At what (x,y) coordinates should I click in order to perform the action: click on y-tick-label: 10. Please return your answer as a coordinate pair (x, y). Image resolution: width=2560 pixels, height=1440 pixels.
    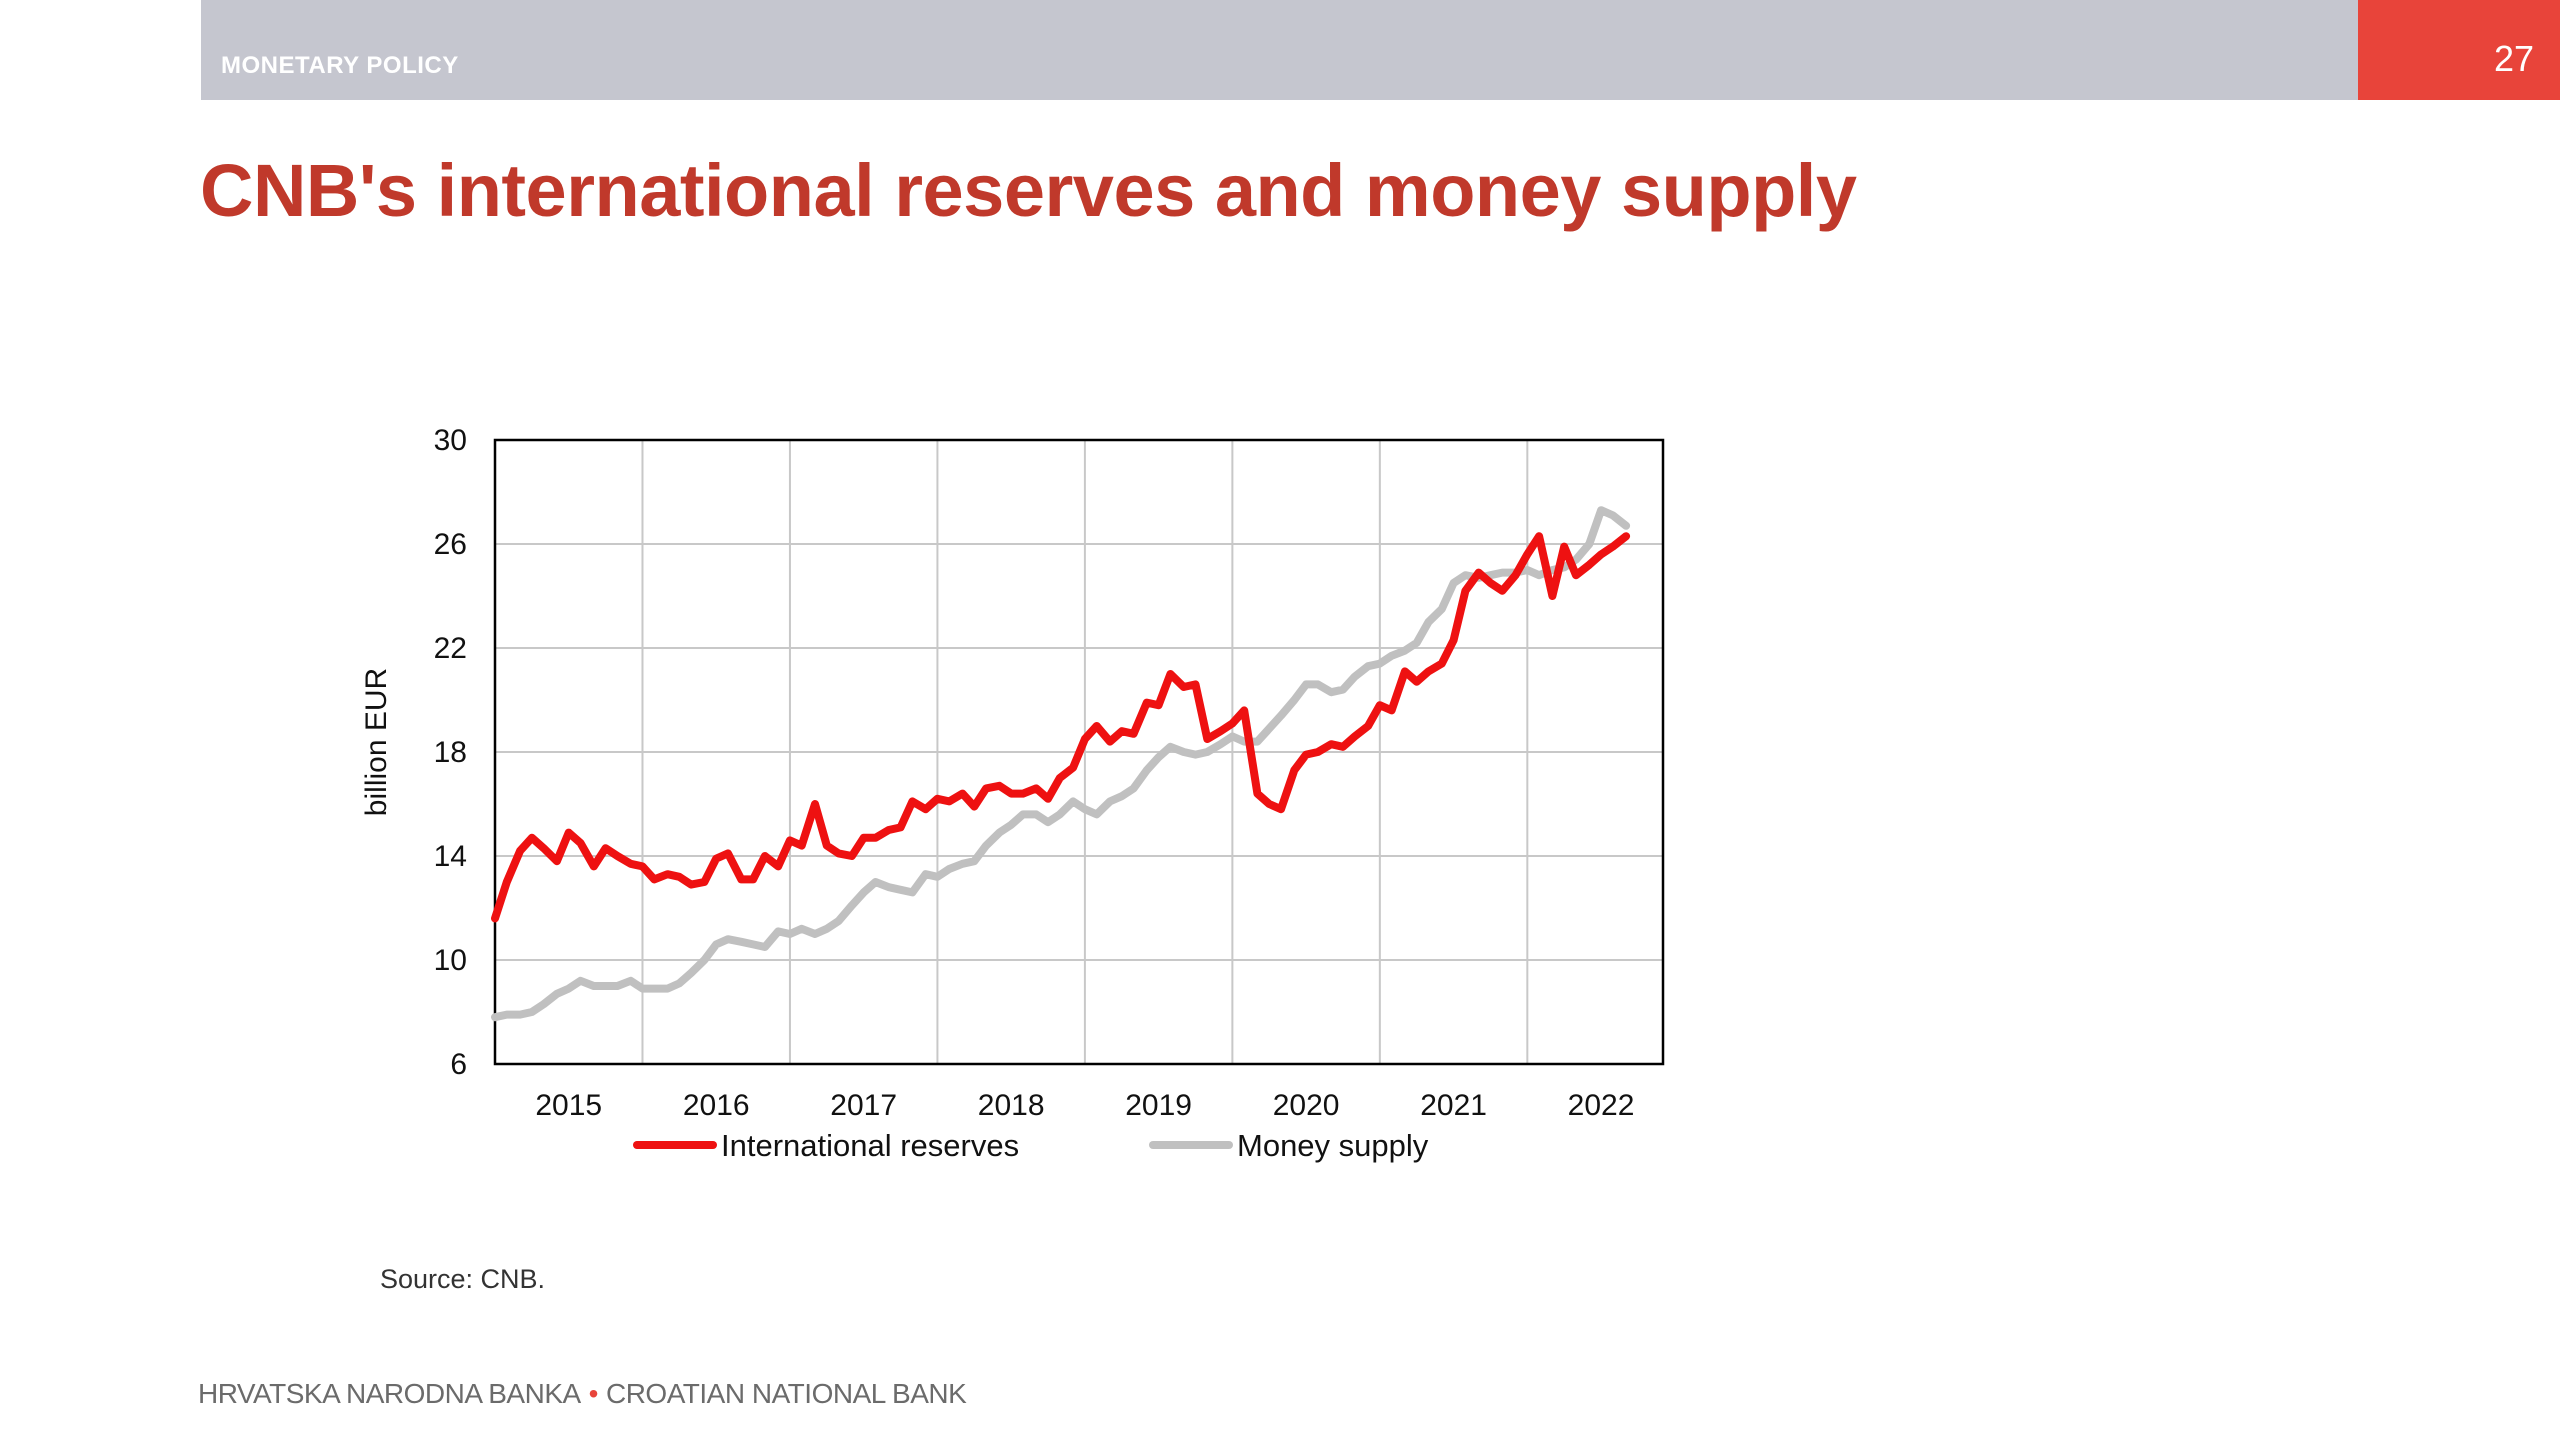
    Looking at the image, I should click on (450, 960).